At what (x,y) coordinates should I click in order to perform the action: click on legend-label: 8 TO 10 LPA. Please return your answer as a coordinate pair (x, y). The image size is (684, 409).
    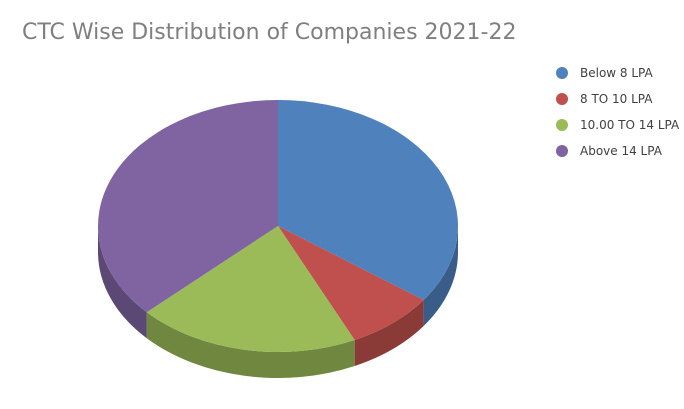
    Looking at the image, I should click on (616, 99).